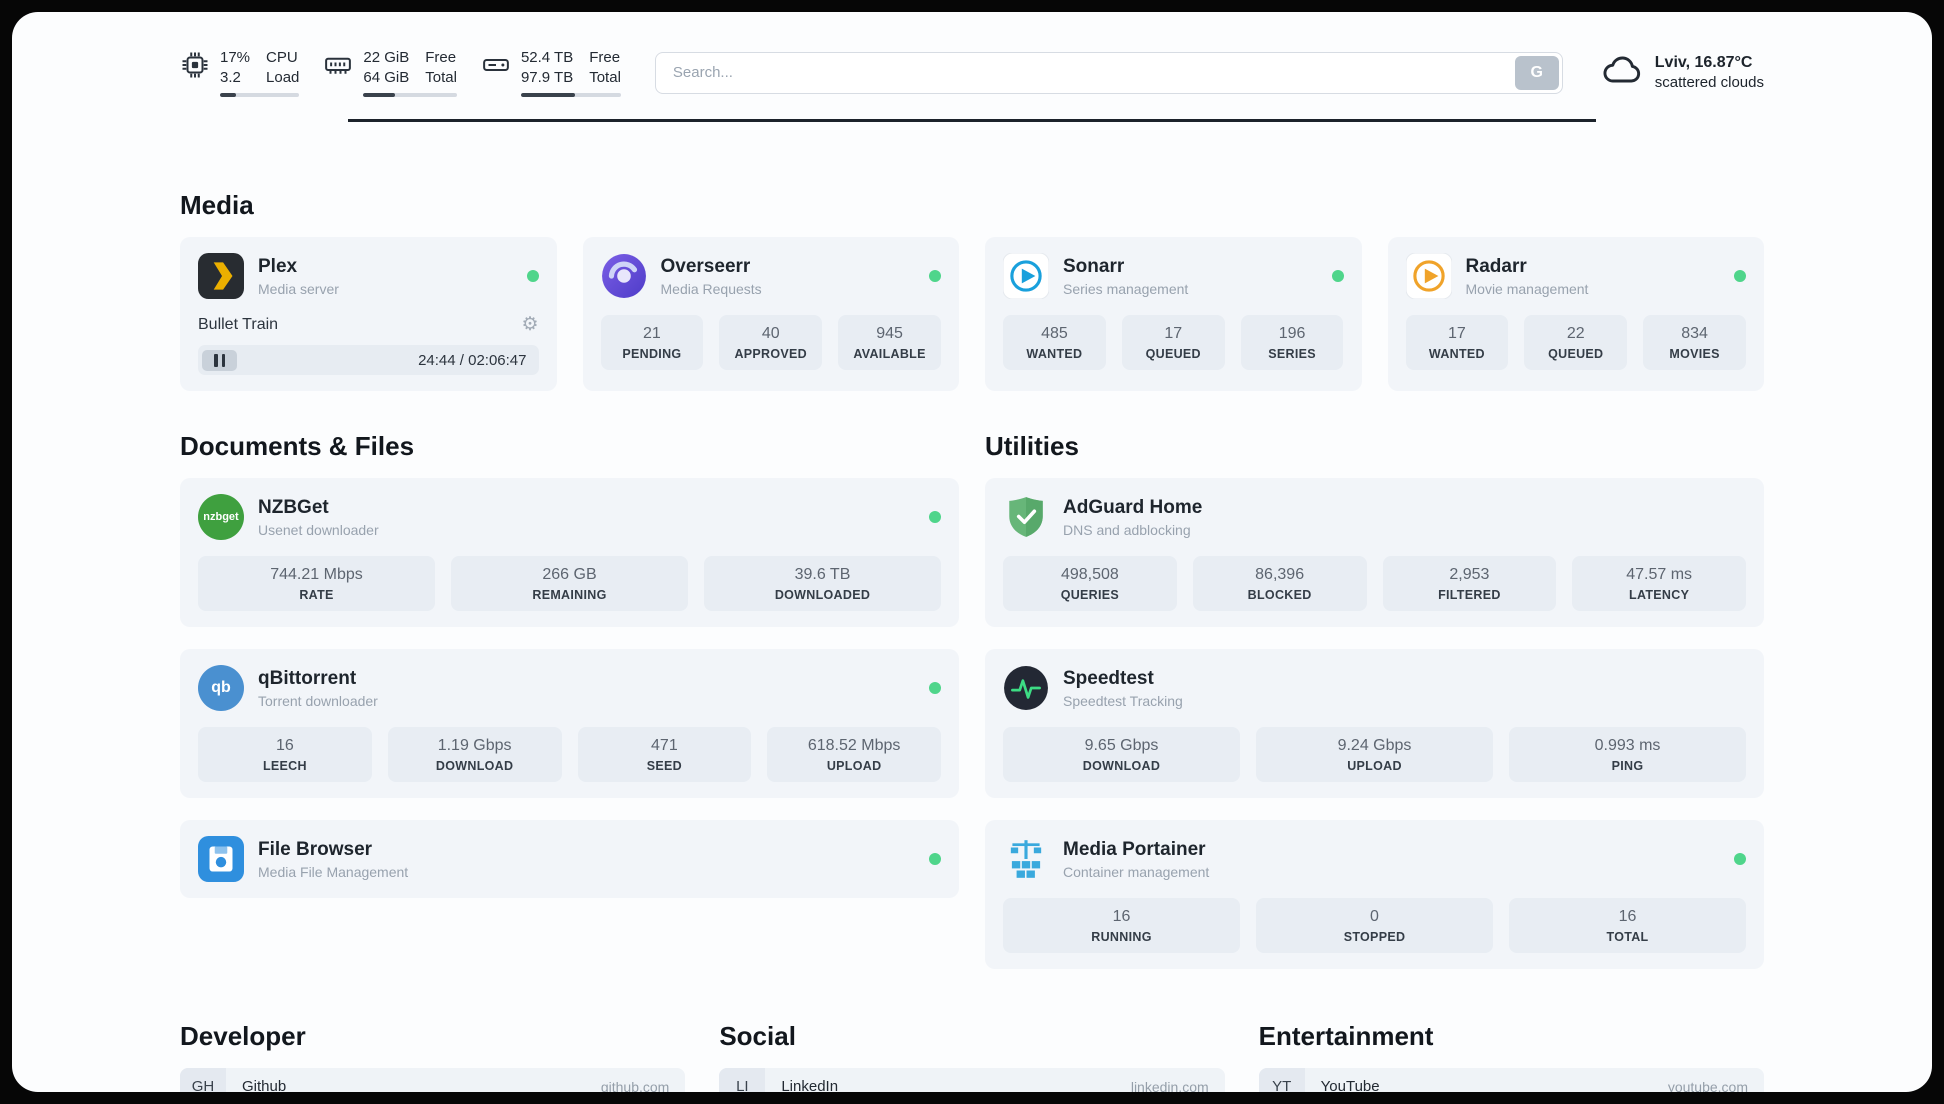 This screenshot has width=1944, height=1104. What do you see at coordinates (854, 766) in the screenshot?
I see `stat-label: UPLOAD` at bounding box center [854, 766].